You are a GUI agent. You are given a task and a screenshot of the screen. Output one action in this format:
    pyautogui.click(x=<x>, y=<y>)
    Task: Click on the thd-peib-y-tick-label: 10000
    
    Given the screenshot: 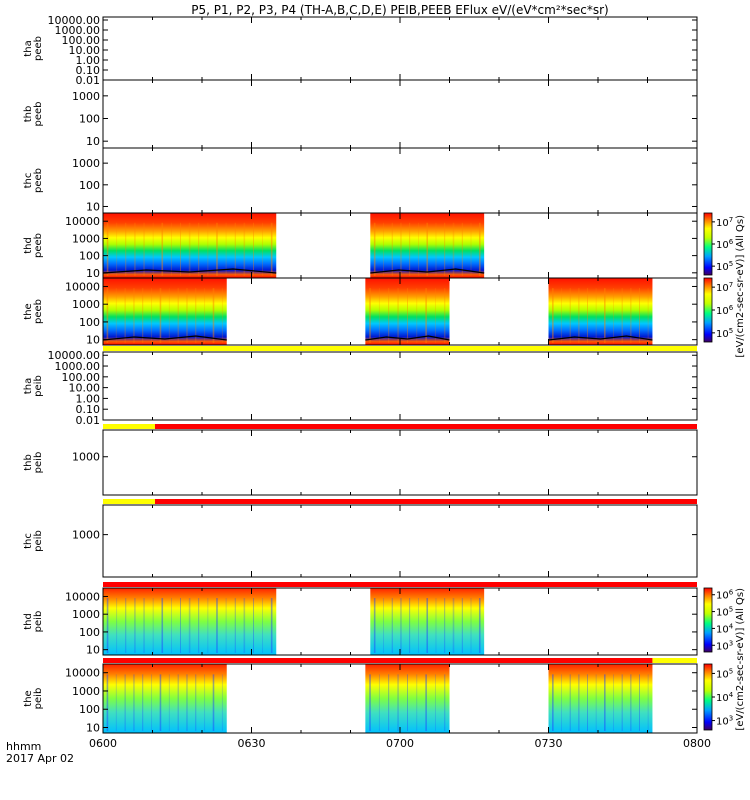 What is the action you would take?
    pyautogui.click(x=82, y=596)
    